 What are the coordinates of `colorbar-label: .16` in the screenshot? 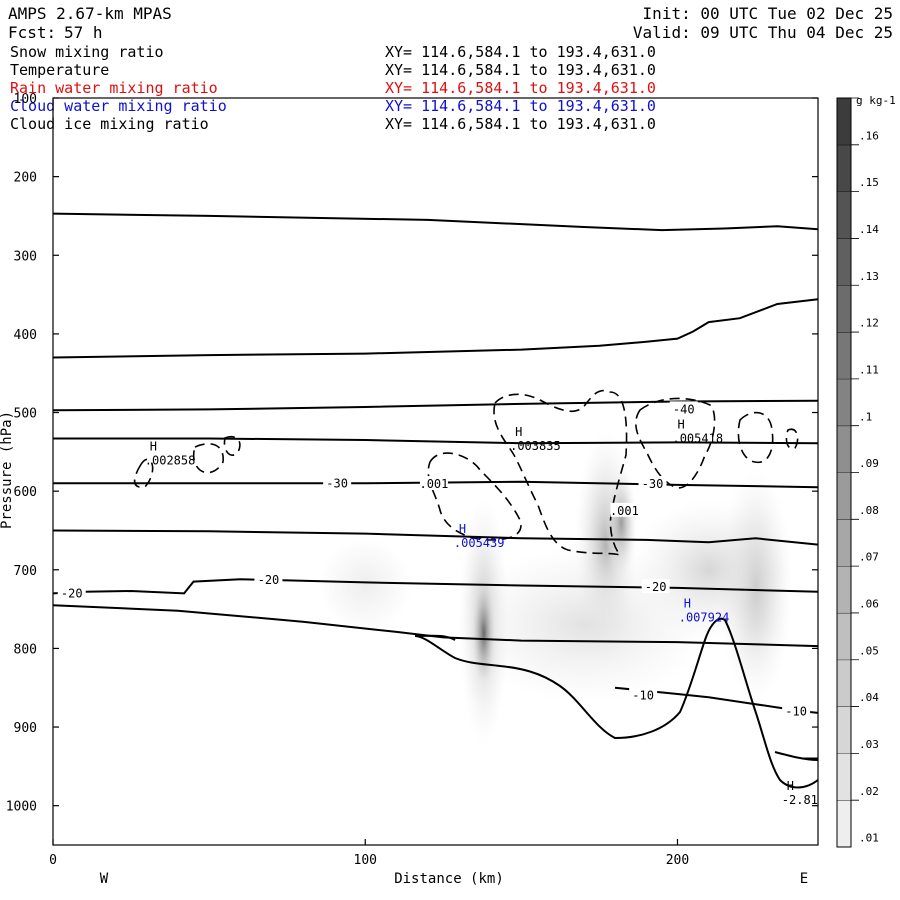 It's located at (869, 135).